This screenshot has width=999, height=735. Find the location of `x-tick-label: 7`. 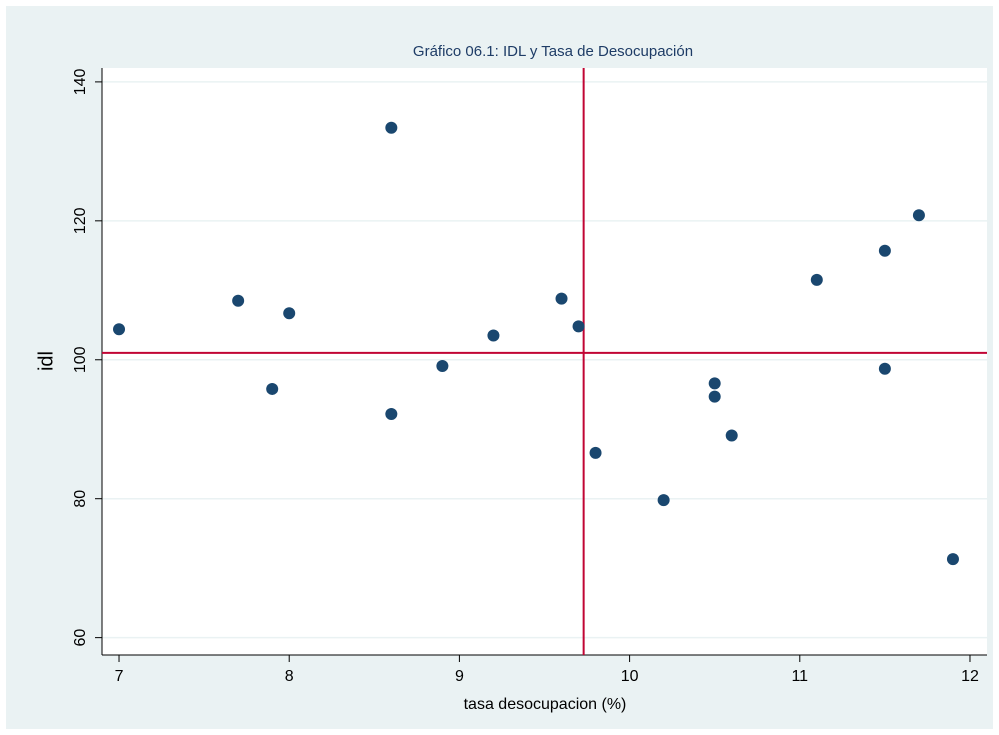

x-tick-label: 7 is located at coordinates (119, 676).